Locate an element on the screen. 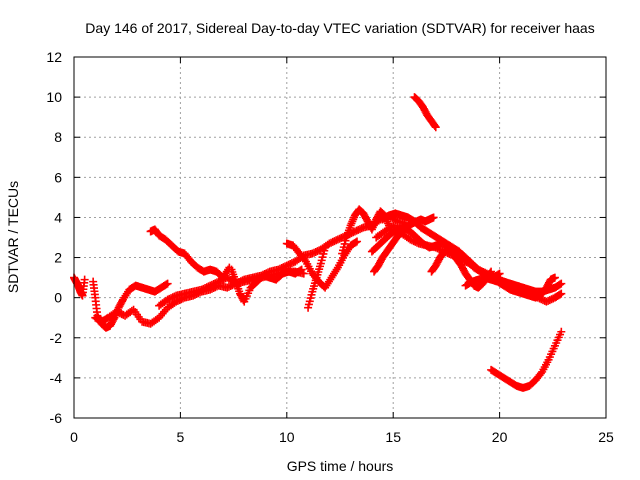 The height and width of the screenshot is (480, 640). series-arc-h is located at coordinates (317, 277).